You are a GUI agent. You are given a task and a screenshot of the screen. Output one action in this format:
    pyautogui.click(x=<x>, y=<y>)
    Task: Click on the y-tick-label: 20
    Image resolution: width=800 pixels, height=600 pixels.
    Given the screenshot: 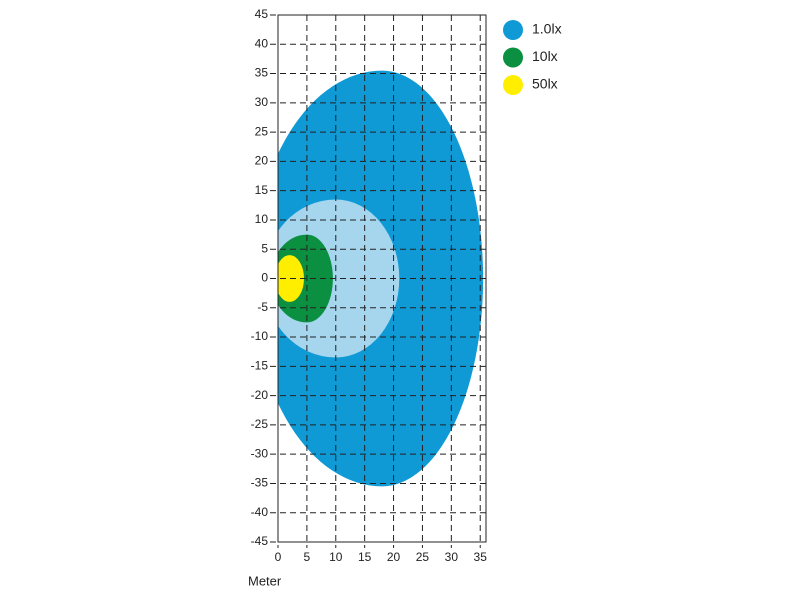 What is the action you would take?
    pyautogui.click(x=262, y=161)
    